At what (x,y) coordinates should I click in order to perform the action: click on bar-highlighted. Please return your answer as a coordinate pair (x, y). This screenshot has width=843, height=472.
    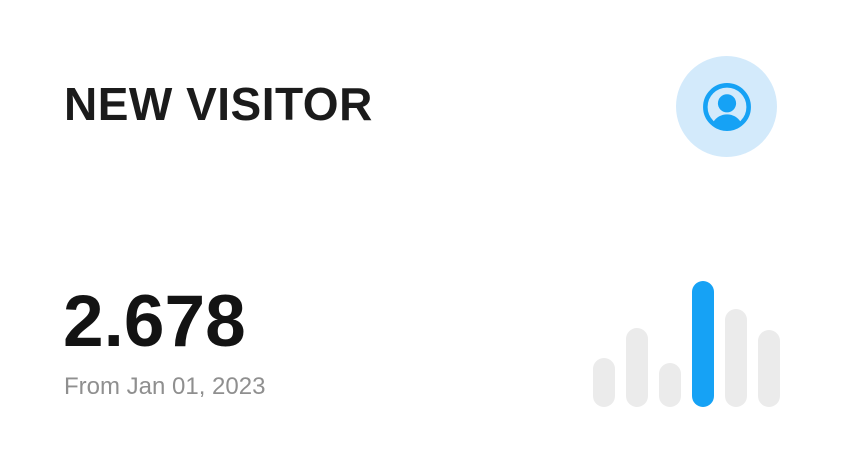
    Looking at the image, I should click on (703, 344).